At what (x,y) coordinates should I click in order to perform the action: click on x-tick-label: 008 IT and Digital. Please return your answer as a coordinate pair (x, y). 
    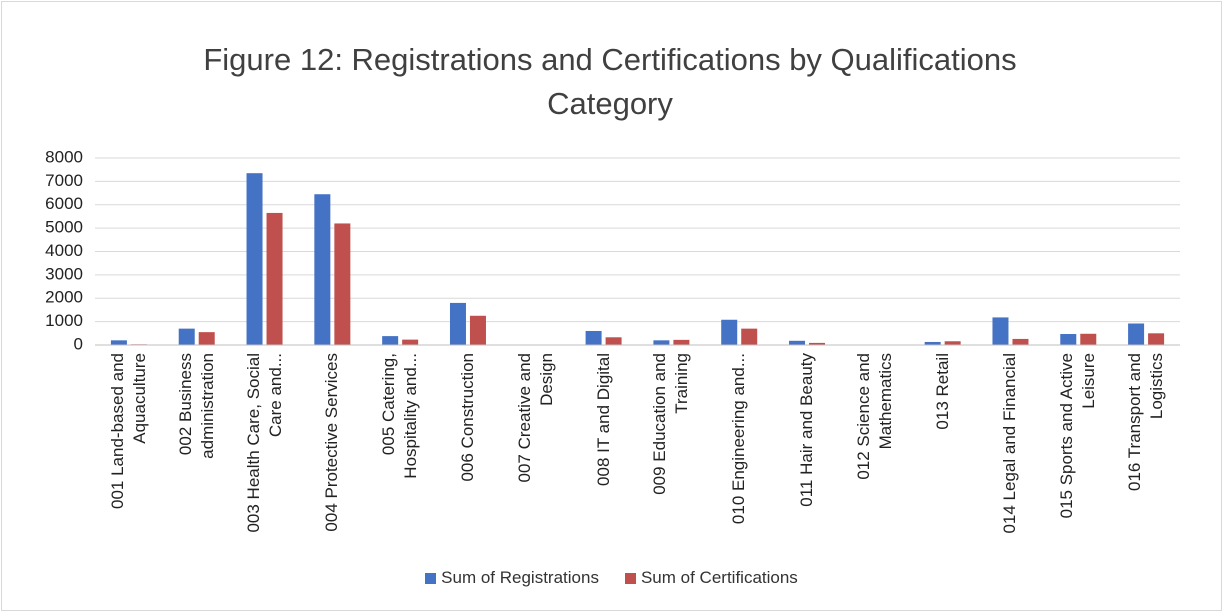
    Looking at the image, I should click on (603, 419).